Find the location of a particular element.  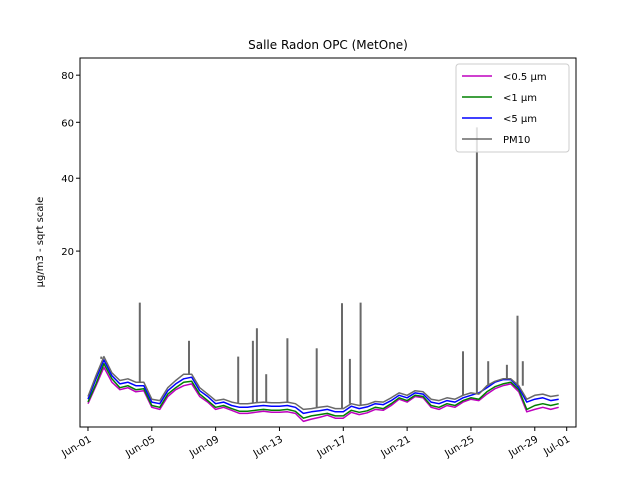

y-tick-label-2: 40 is located at coordinates (67, 179).